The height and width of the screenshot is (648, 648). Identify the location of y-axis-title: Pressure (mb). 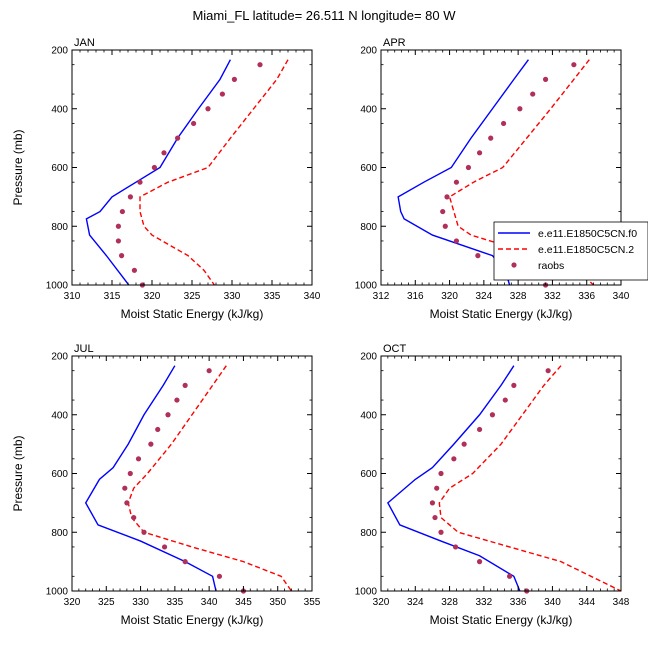
(18, 167).